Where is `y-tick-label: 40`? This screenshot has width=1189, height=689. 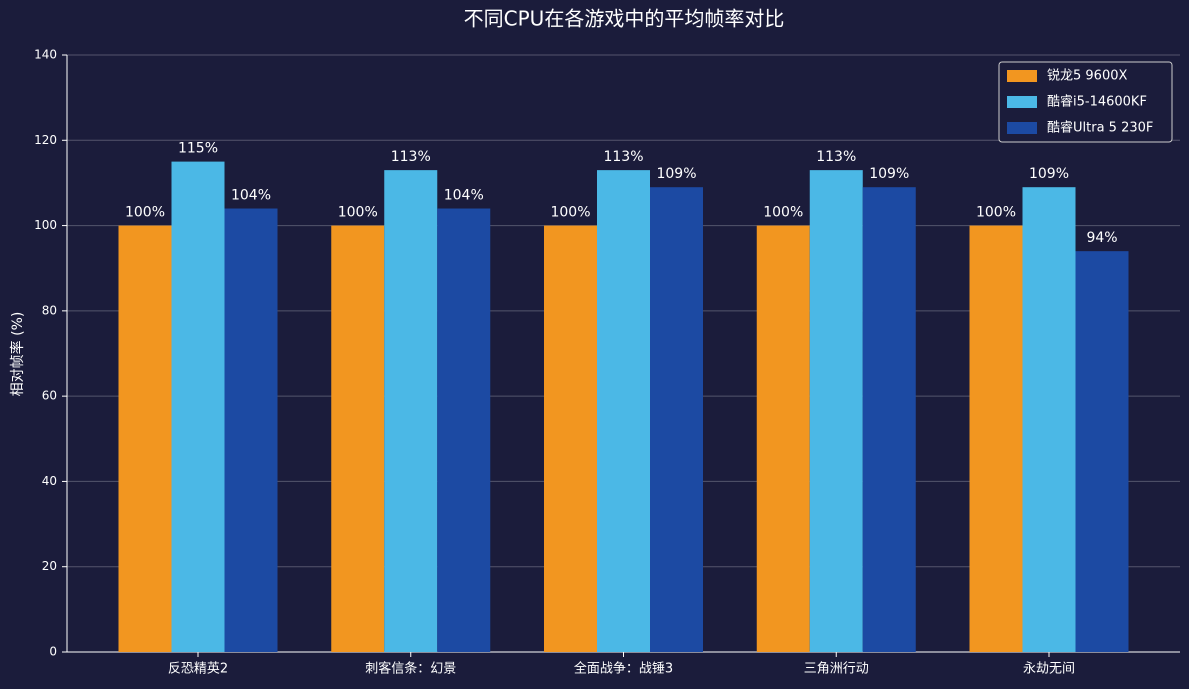 y-tick-label: 40 is located at coordinates (49, 481).